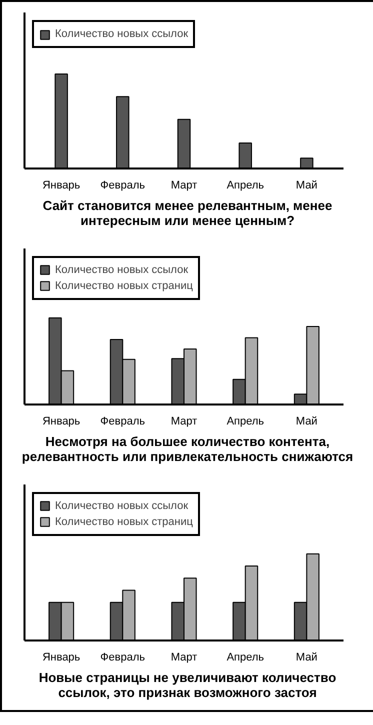 Image resolution: width=373 pixels, height=725 pixels. What do you see at coordinates (187, 449) in the screenshot?
I see `text: Несмотря на большее количество контента, релевантность или привлекательность снижаются` at bounding box center [187, 449].